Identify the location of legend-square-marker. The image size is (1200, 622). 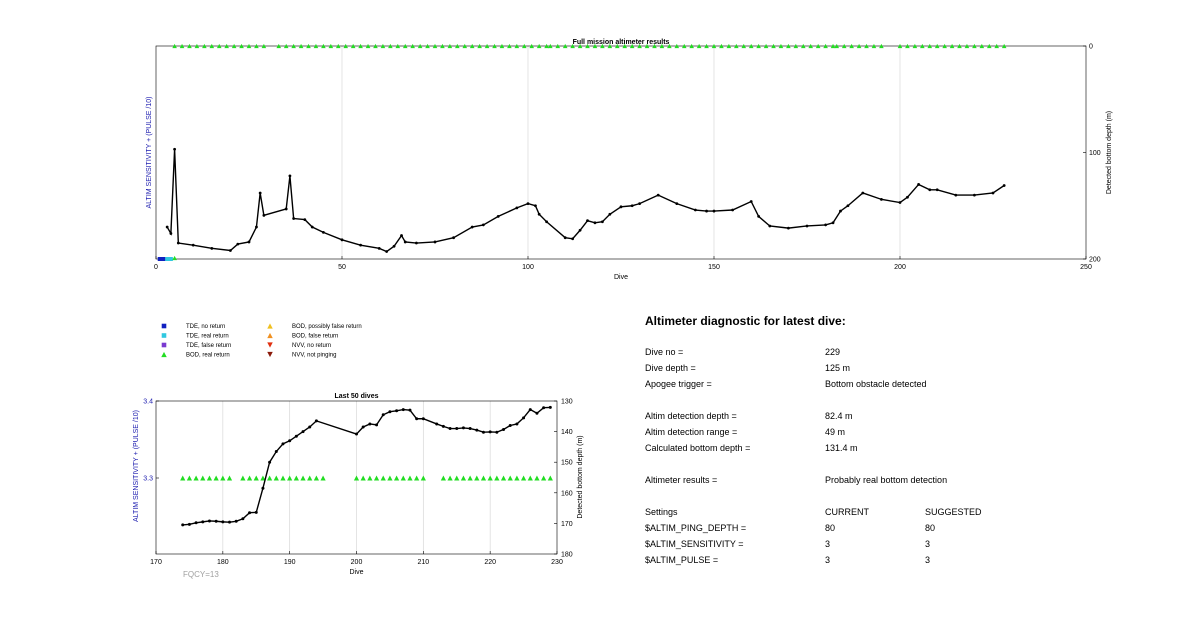
(164, 326).